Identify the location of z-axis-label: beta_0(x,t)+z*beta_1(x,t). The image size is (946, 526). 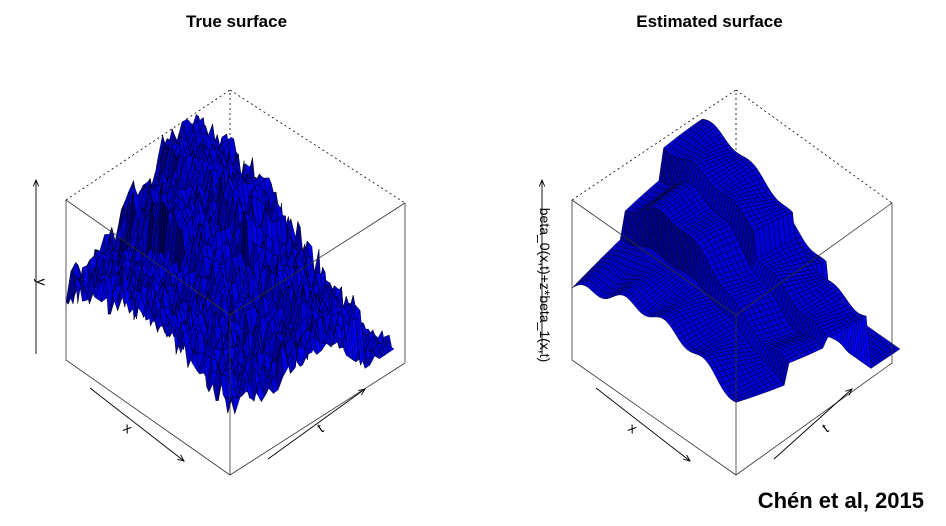
(545, 285).